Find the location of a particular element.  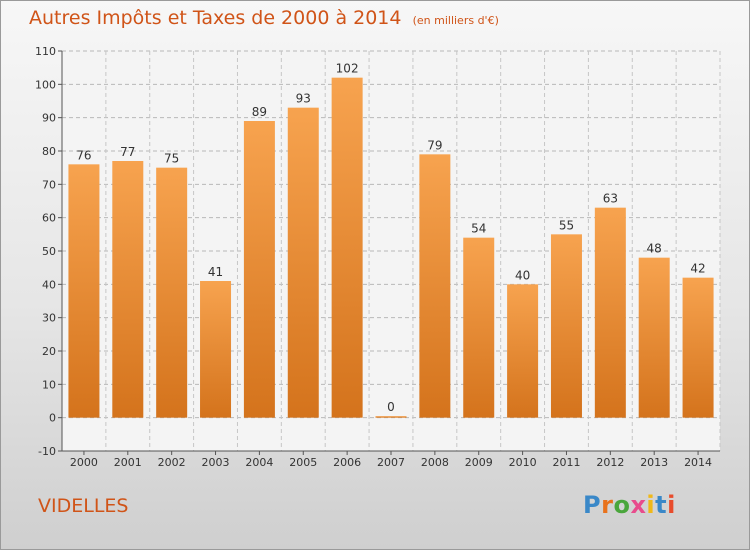

x-tick-label: 2012 is located at coordinates (610, 462).